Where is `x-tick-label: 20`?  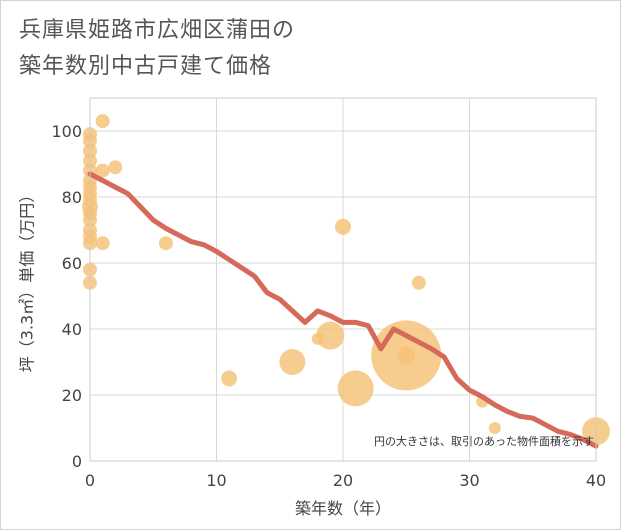 x-tick-label: 20 is located at coordinates (343, 480).